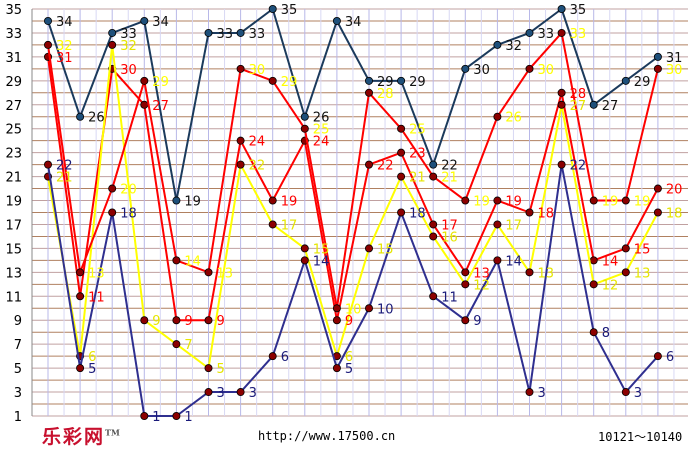 This screenshot has width=688, height=451. I want to click on y-tick-label: 23, so click(13, 154).